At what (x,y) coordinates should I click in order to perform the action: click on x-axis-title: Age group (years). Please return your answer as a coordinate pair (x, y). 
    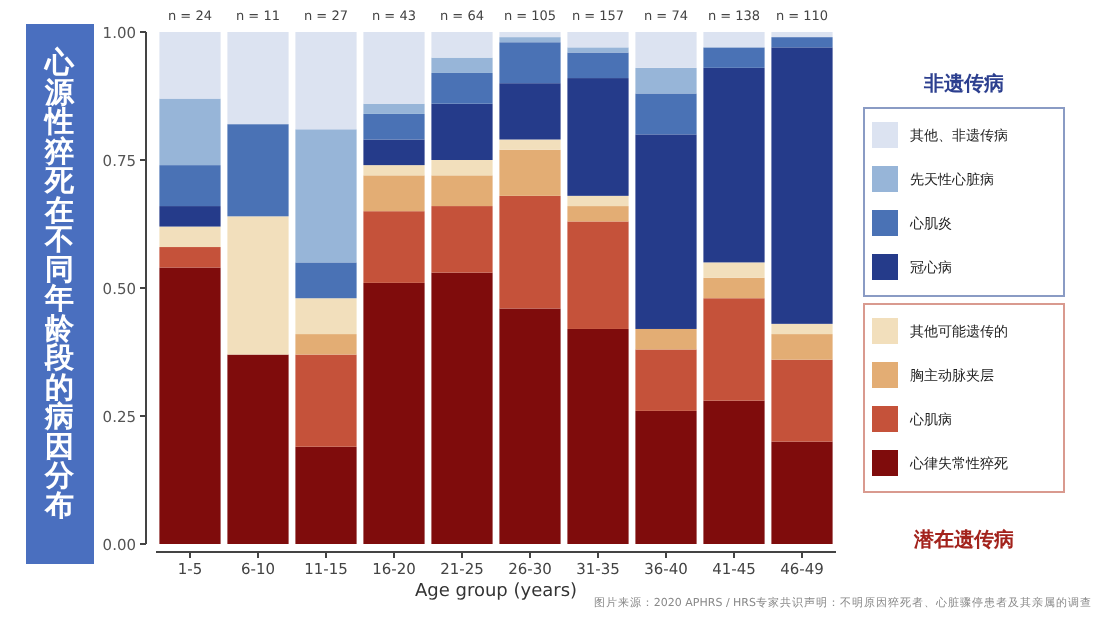
    Looking at the image, I should click on (496, 592).